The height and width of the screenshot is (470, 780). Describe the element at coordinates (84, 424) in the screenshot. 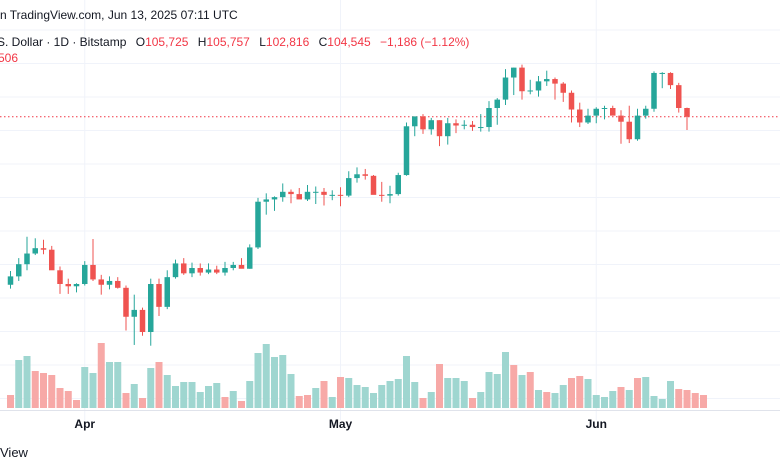

I see `x-axis-month-label: Apr` at that location.